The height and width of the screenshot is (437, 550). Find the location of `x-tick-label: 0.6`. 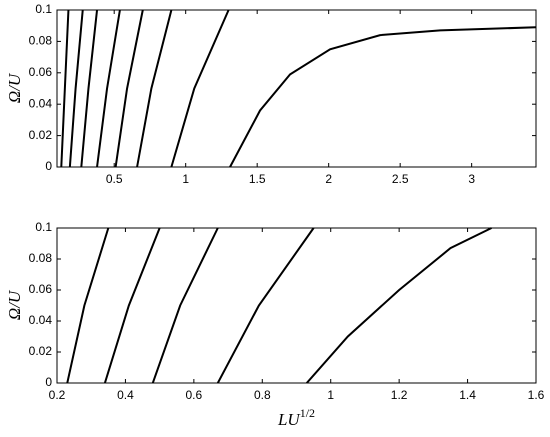

x-tick-label: 0.6 is located at coordinates (194, 395).